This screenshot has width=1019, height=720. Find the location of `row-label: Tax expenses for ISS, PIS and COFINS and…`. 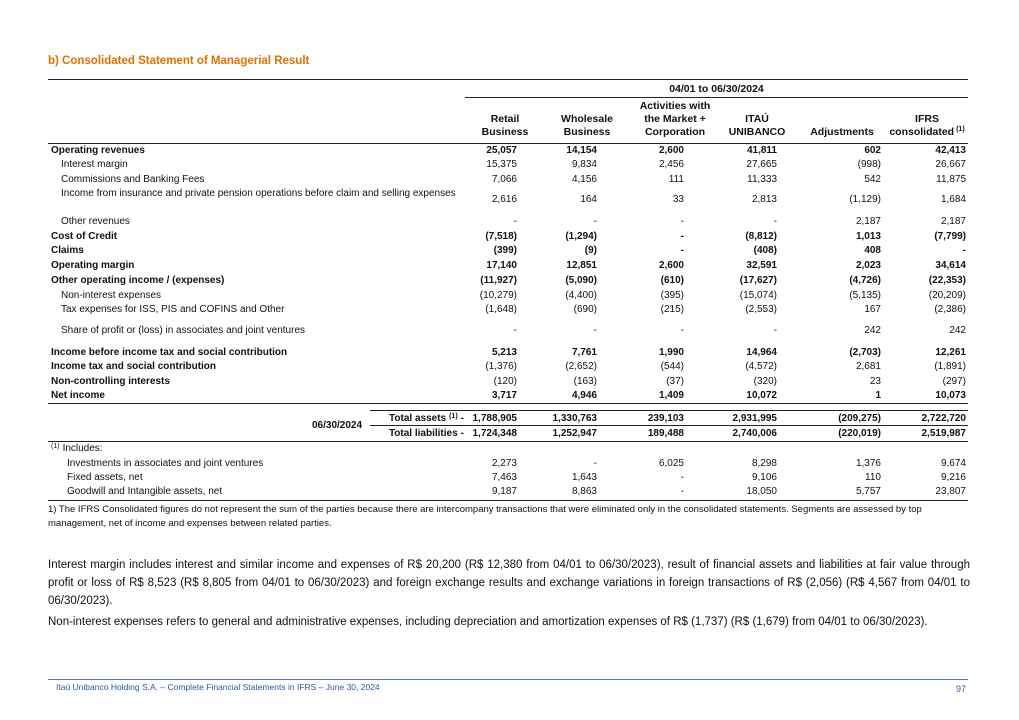

row-label: Tax expenses for ISS, PIS and COFINS and… is located at coordinates (173, 309).